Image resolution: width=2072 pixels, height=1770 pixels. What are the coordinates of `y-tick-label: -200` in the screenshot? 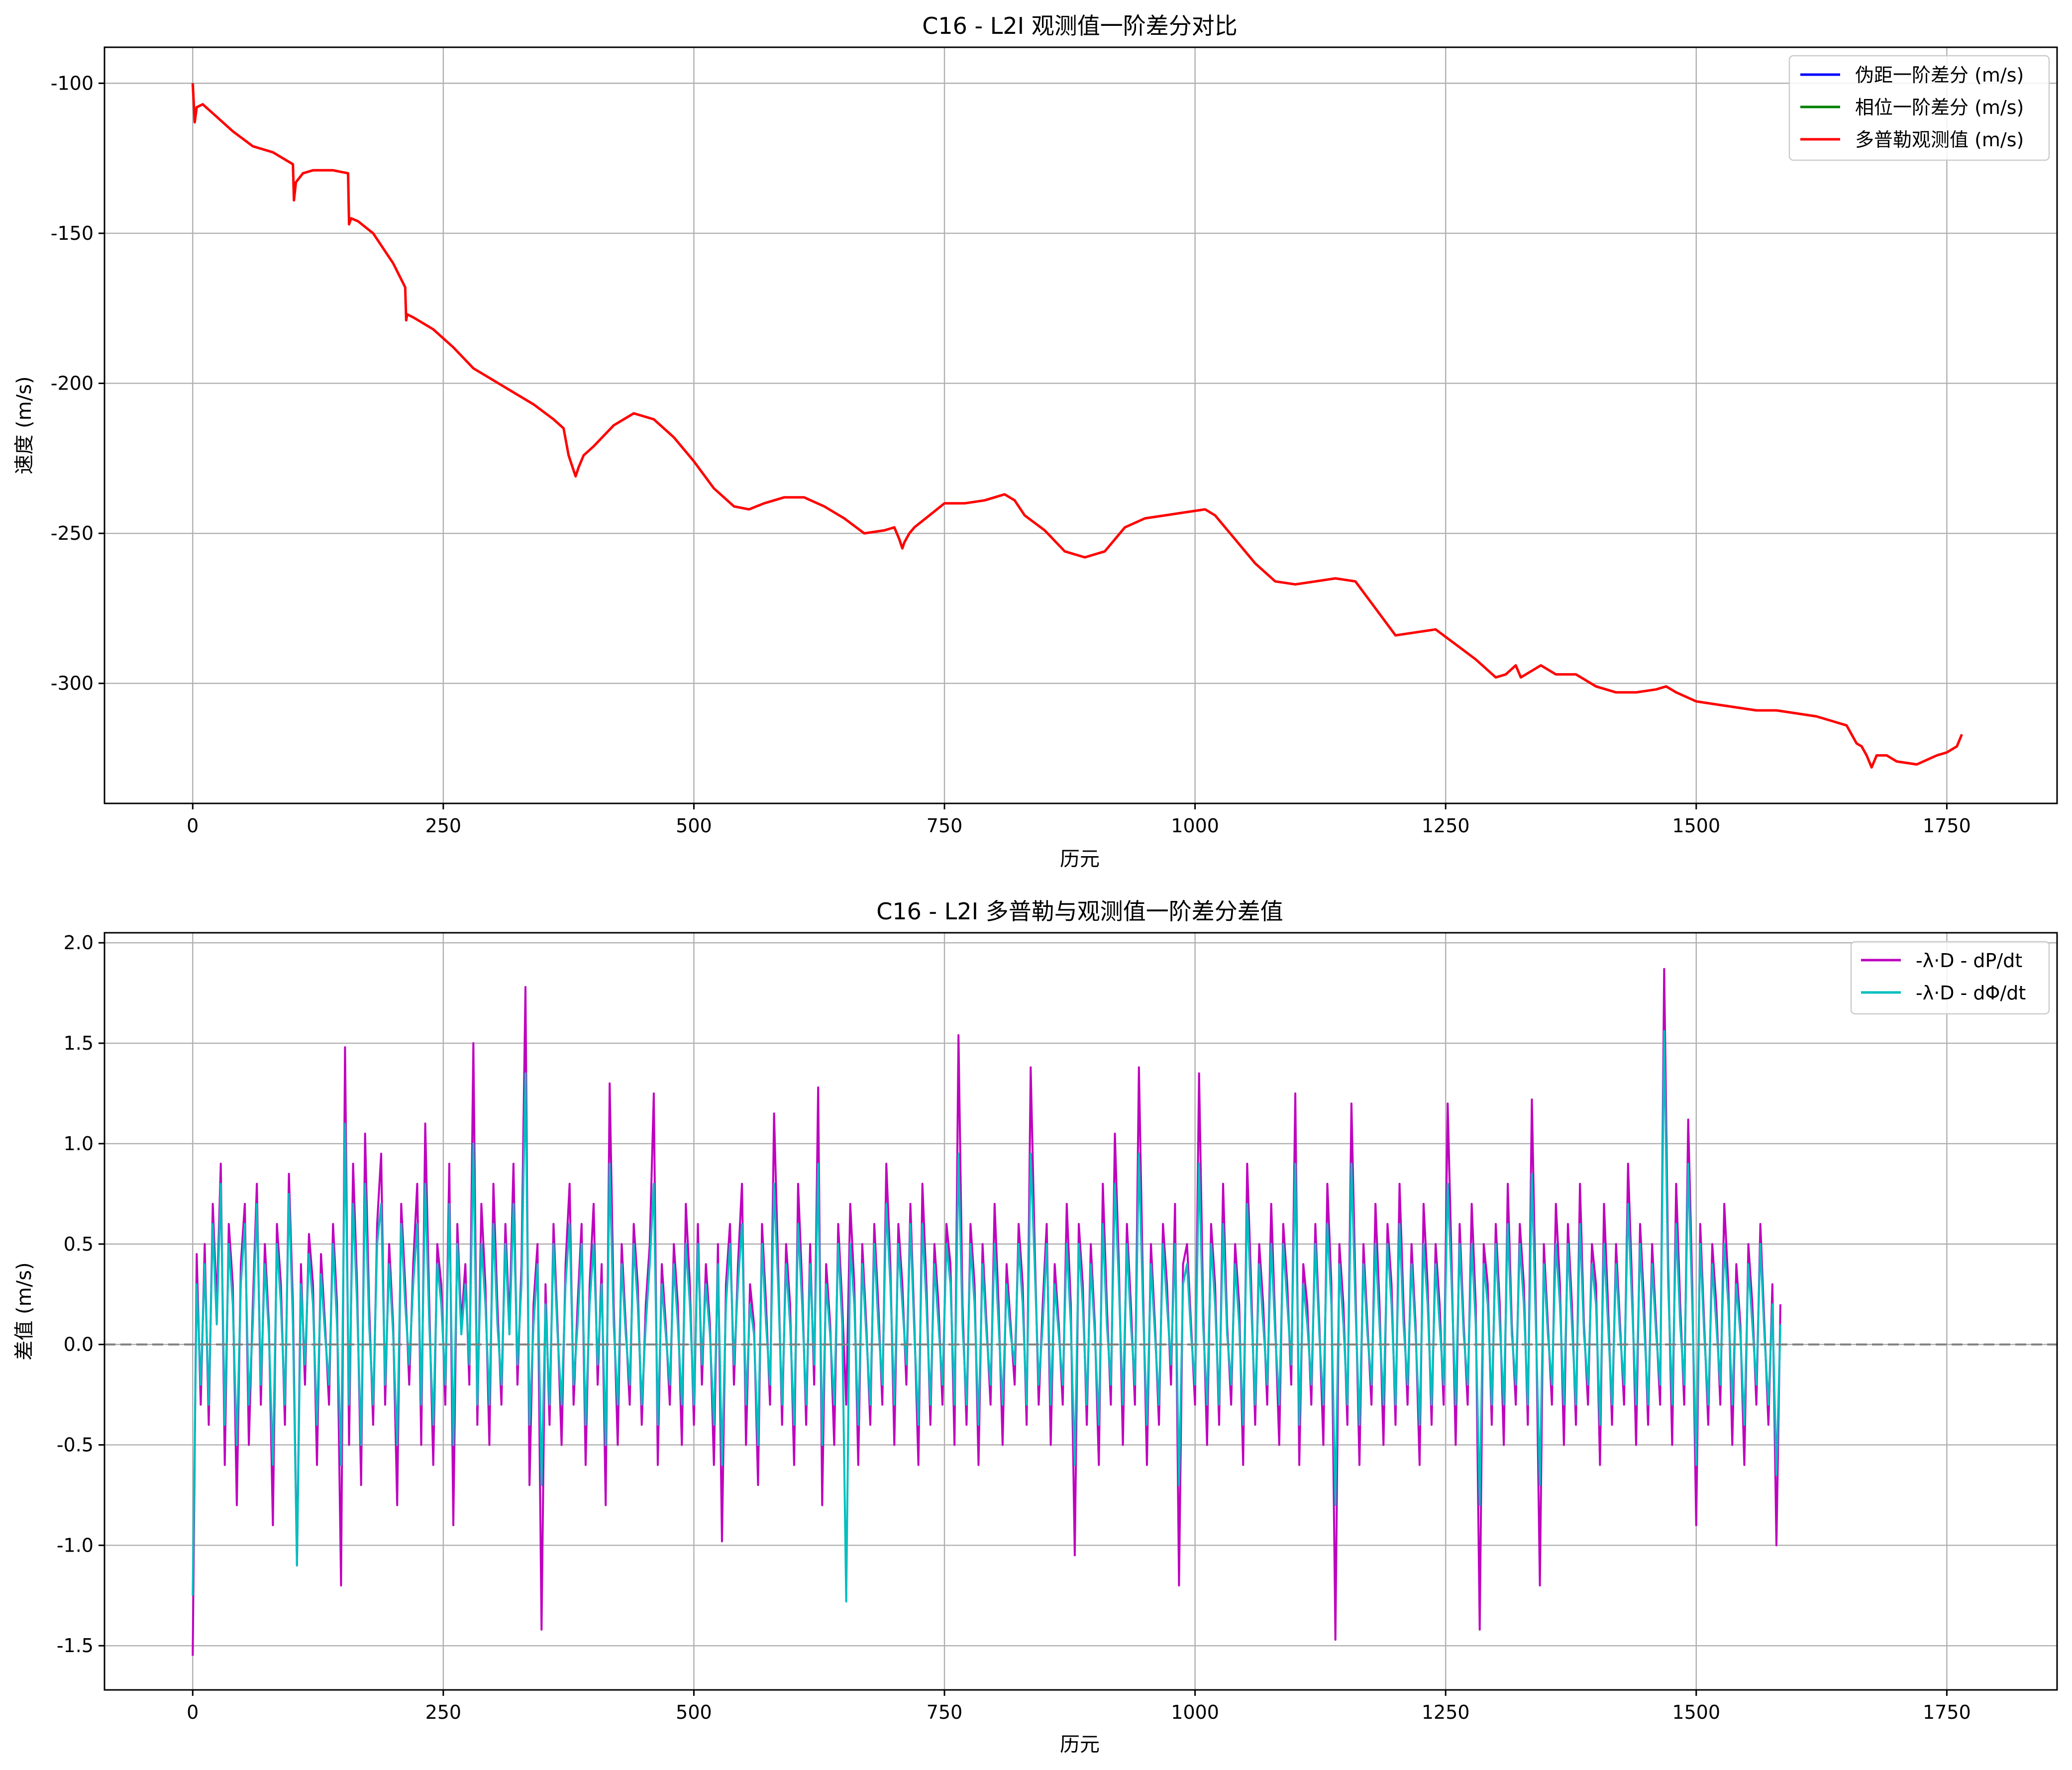 It's located at (72, 383).